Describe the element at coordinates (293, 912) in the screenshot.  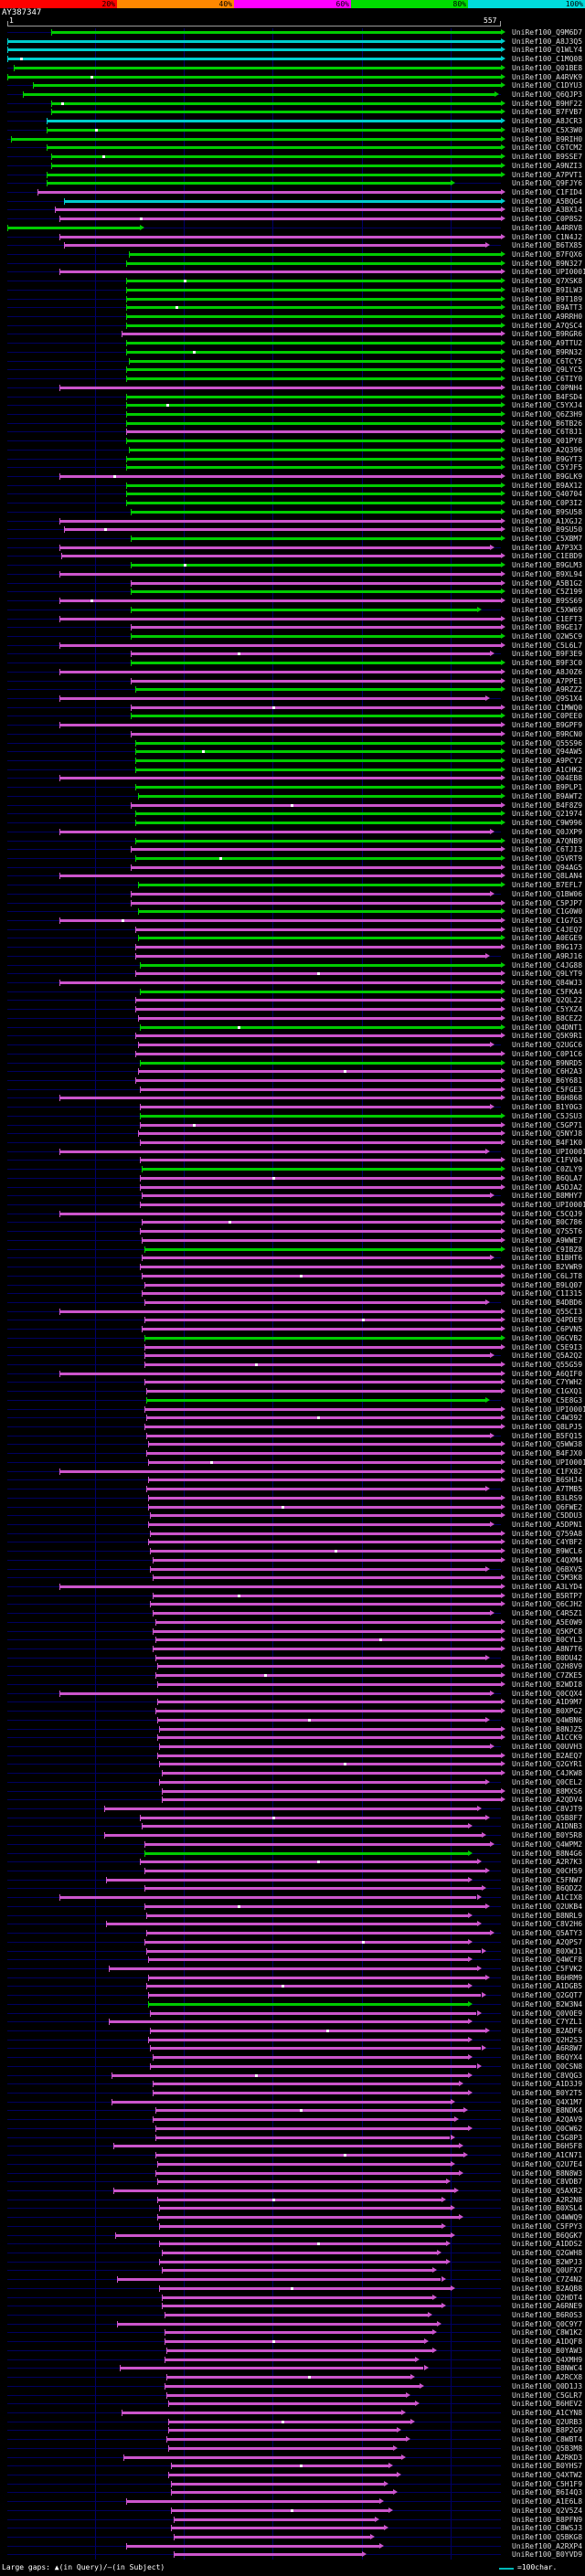
I see `hit-row: UniRef100_C1G0W0` at that location.